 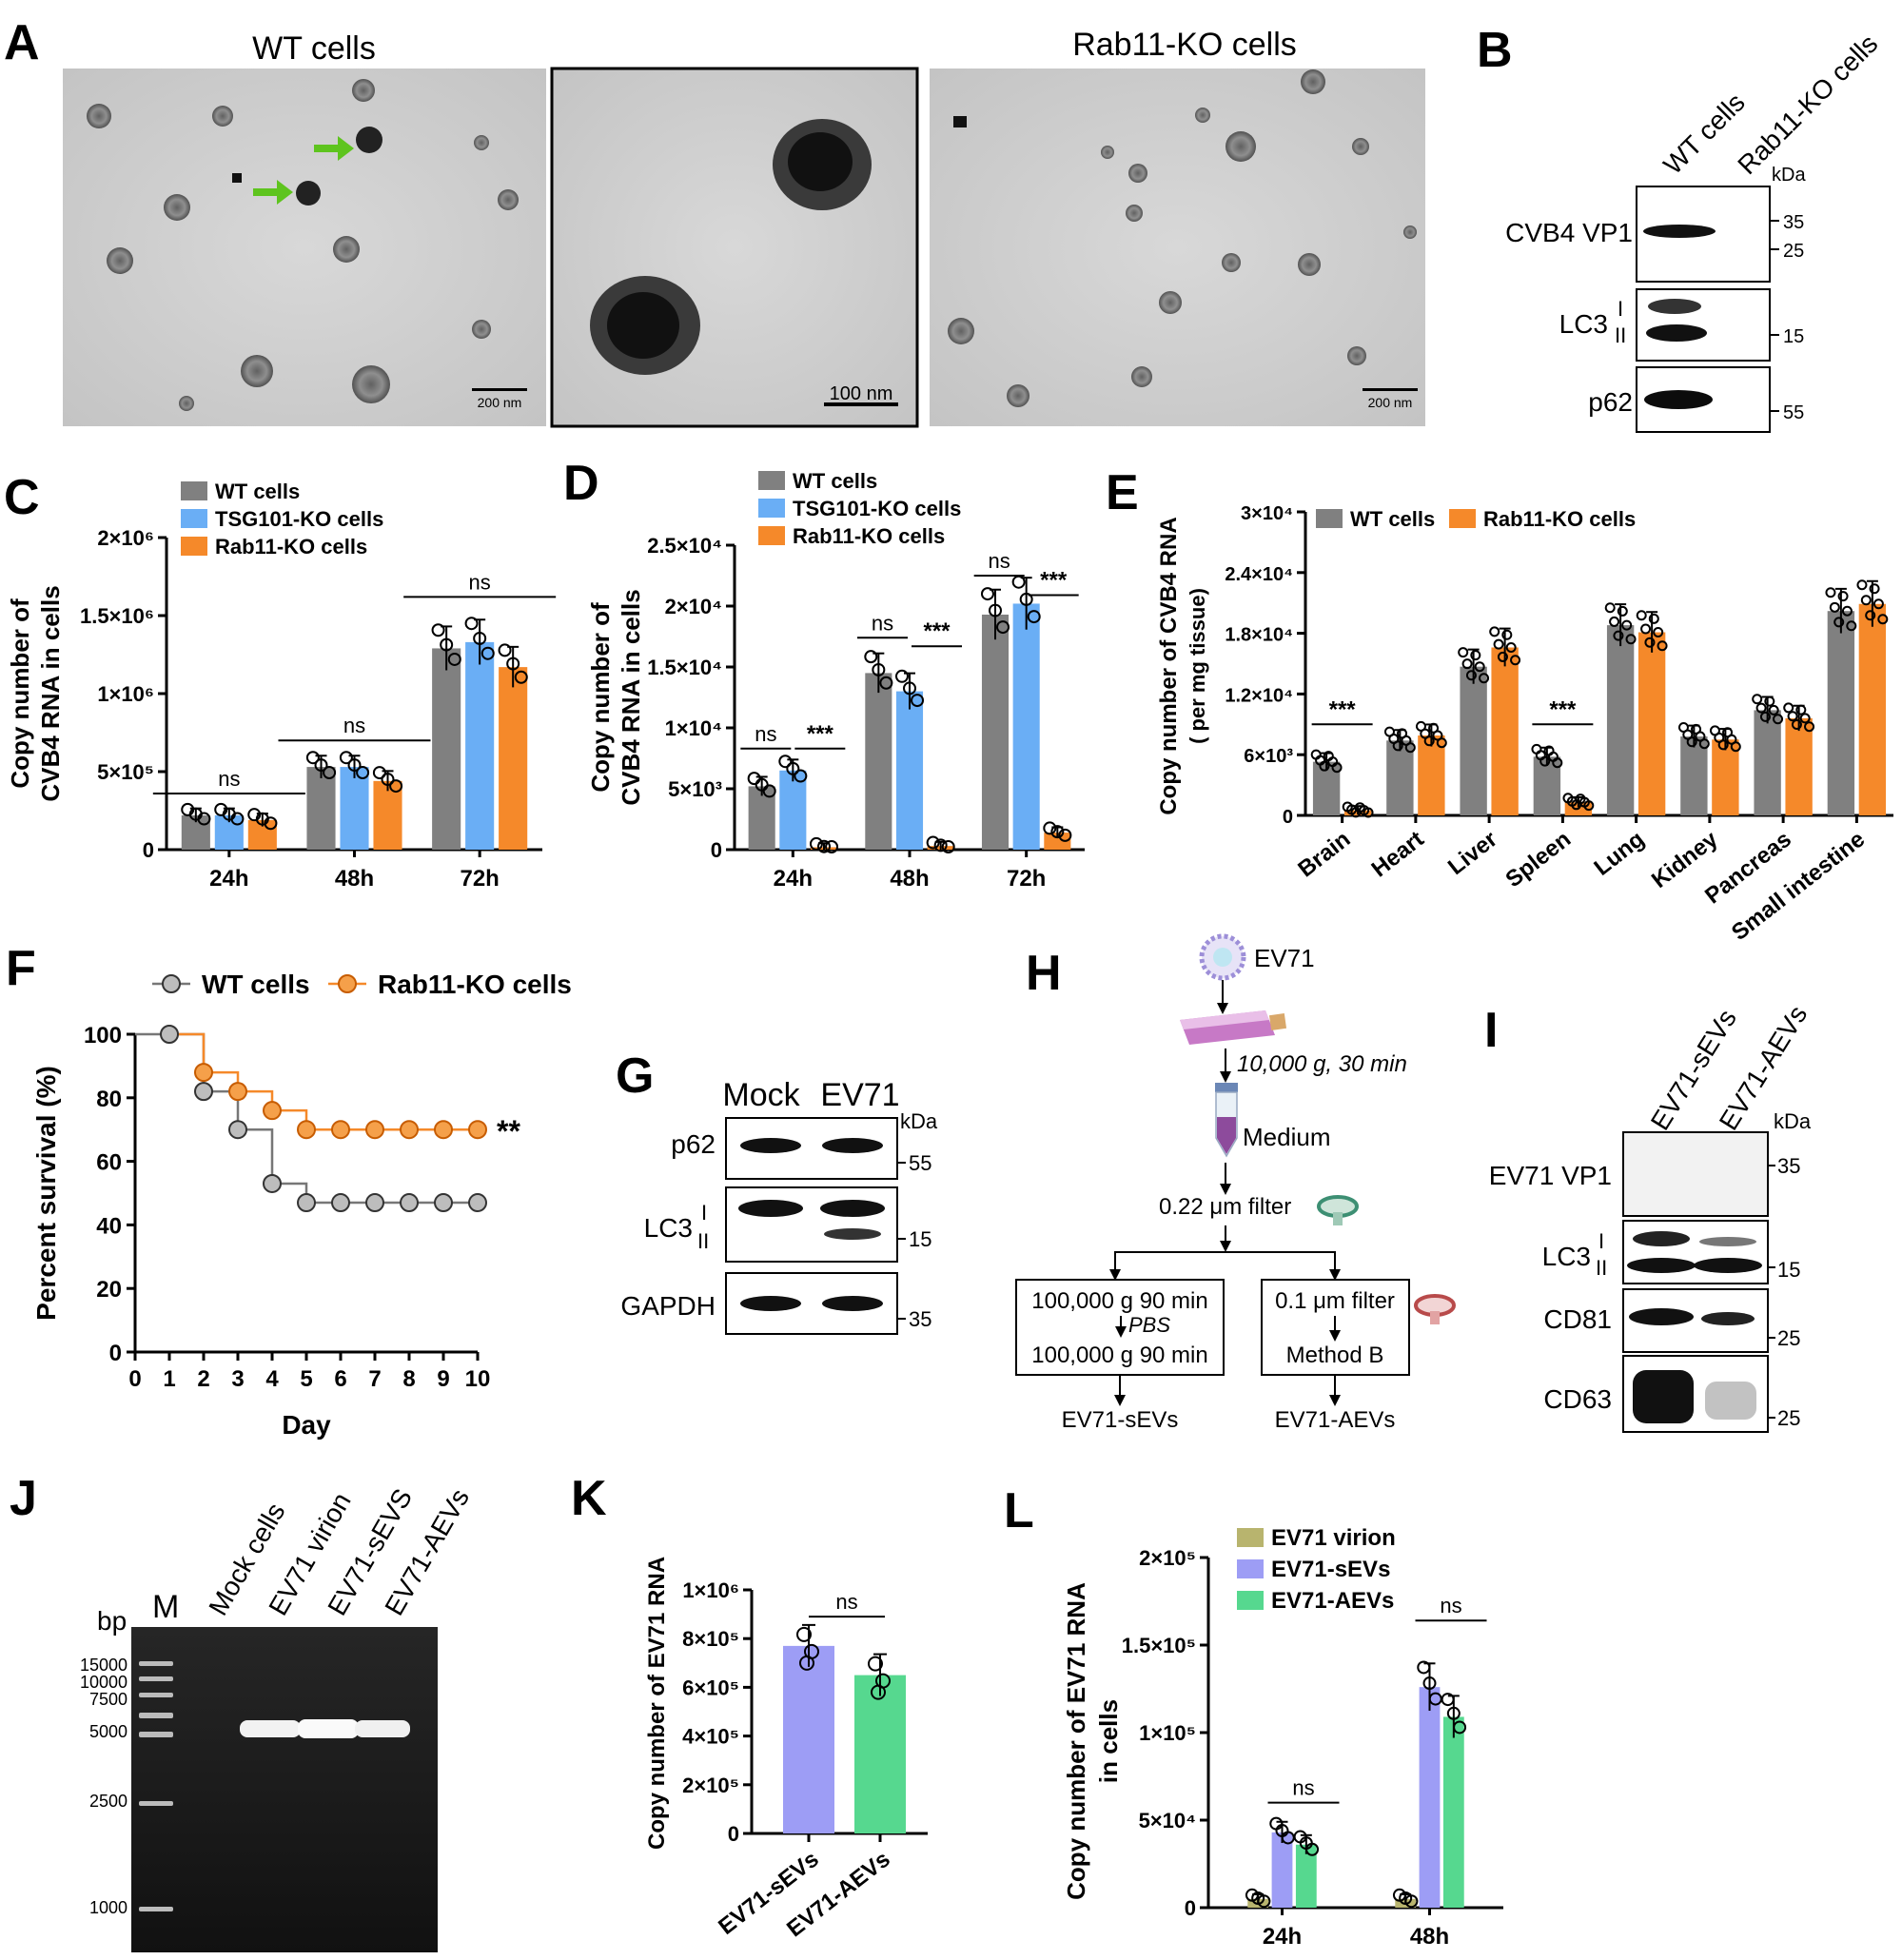 What do you see at coordinates (125, 538) in the screenshot?
I see `C-y-tick-label: 2×10⁶` at bounding box center [125, 538].